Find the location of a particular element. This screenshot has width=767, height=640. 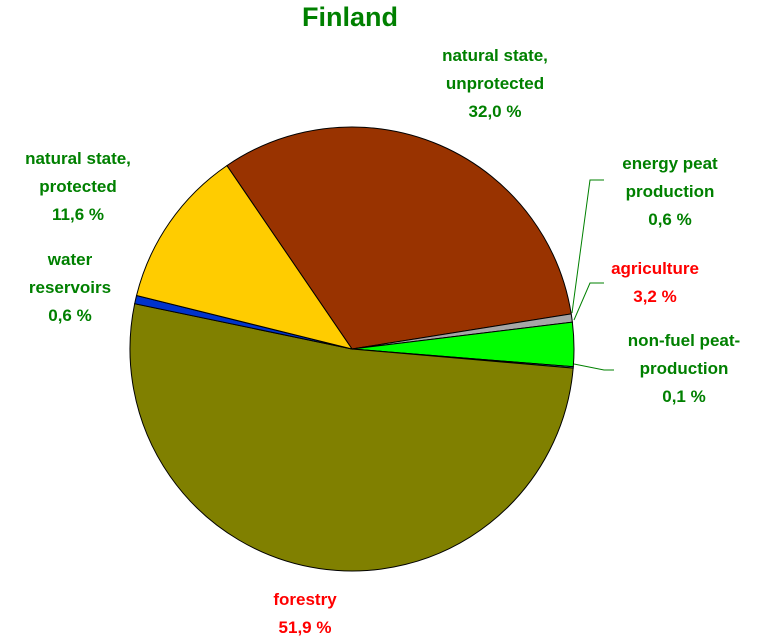

category-label: natural state, unprotected is located at coordinates (495, 69).